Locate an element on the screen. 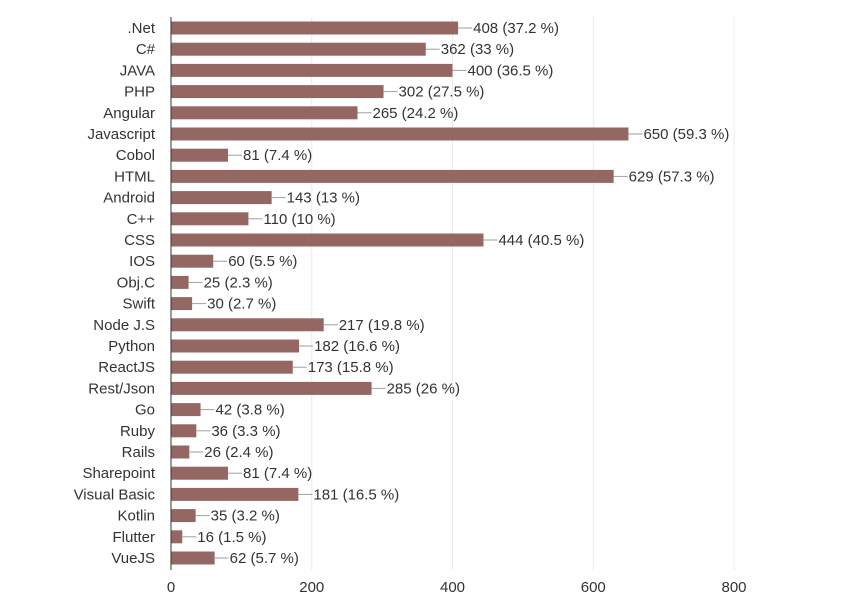  data-label: 408 (37.2 %) is located at coordinates (516, 28).